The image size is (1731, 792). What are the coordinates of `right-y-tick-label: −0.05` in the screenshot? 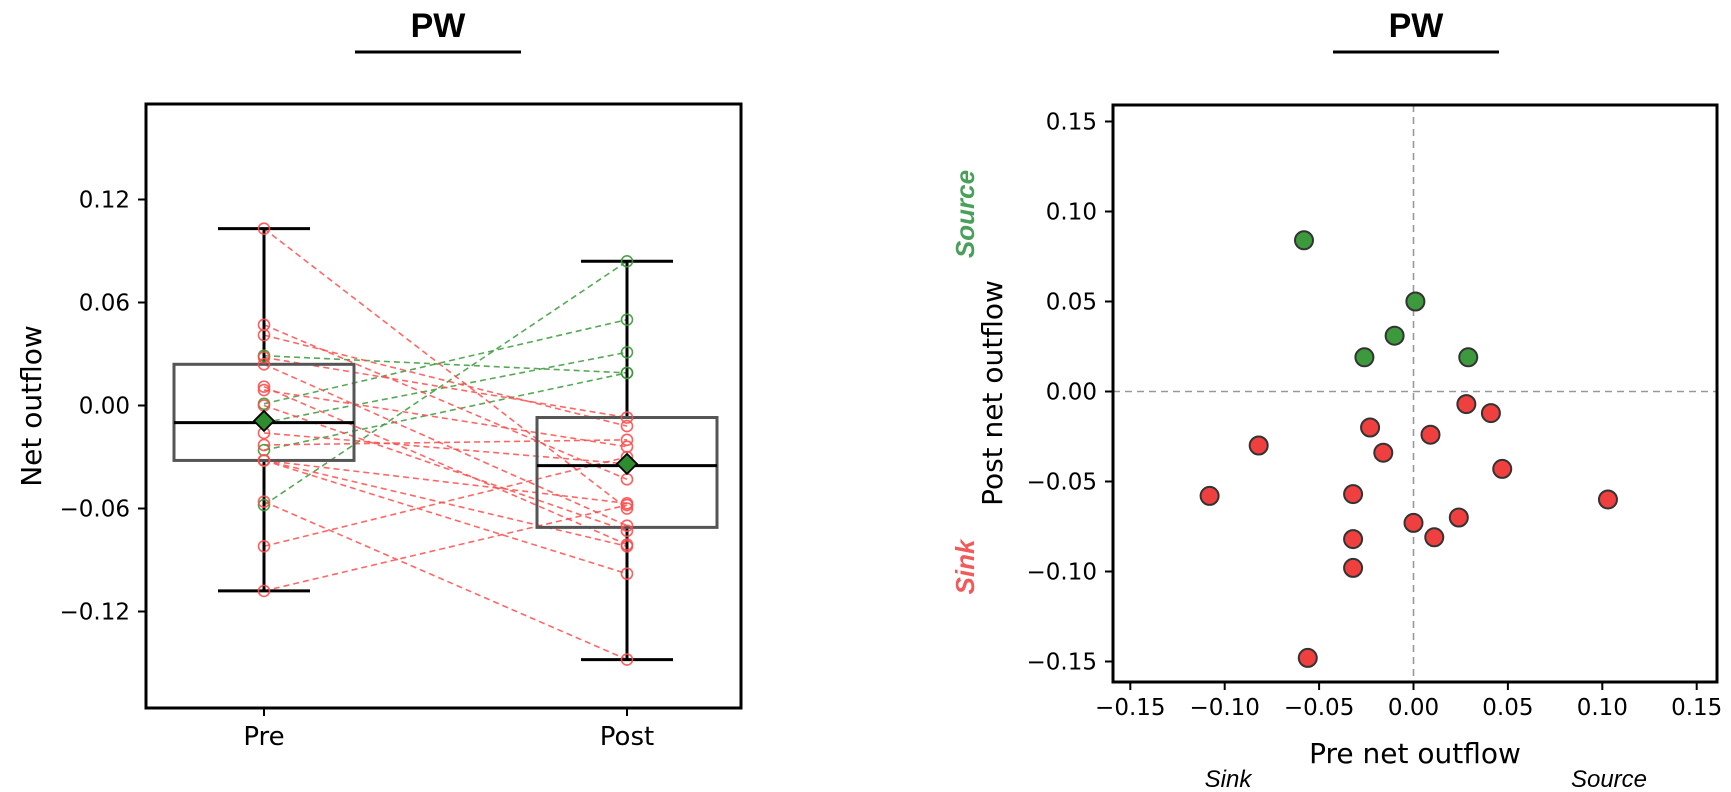 It's located at (1062, 483).